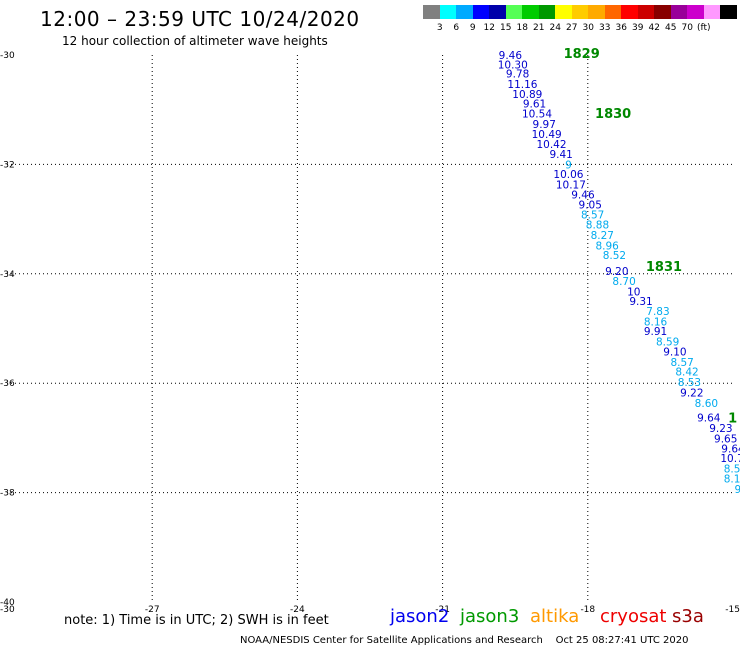 This screenshot has height=650, width=740. I want to click on y-tick-label: -34, so click(7, 275).